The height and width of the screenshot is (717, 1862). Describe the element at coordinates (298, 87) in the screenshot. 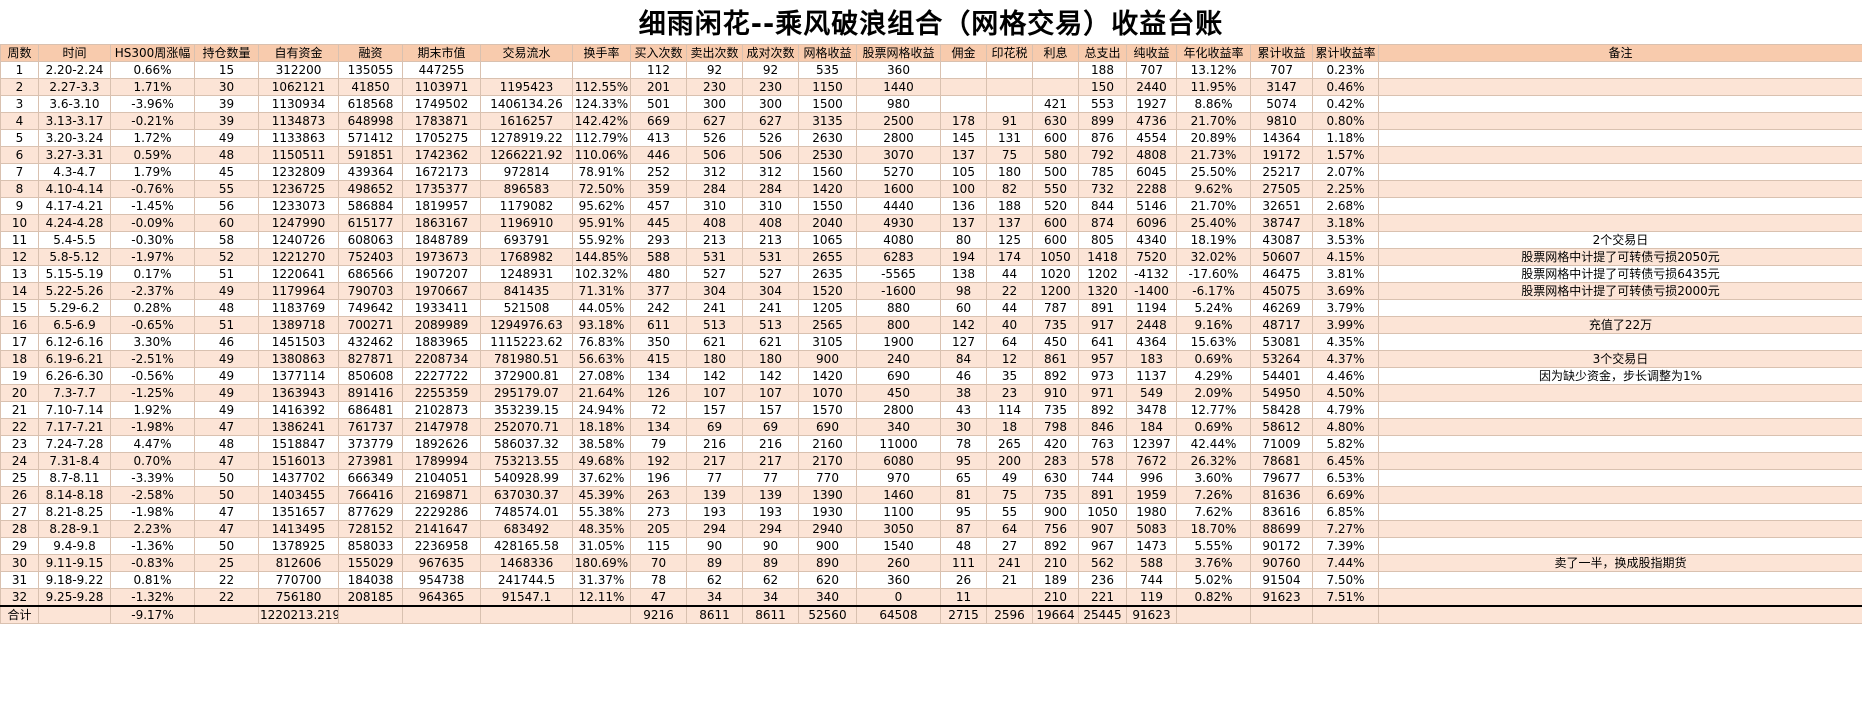

I see `table-cell: 1062121` at that location.